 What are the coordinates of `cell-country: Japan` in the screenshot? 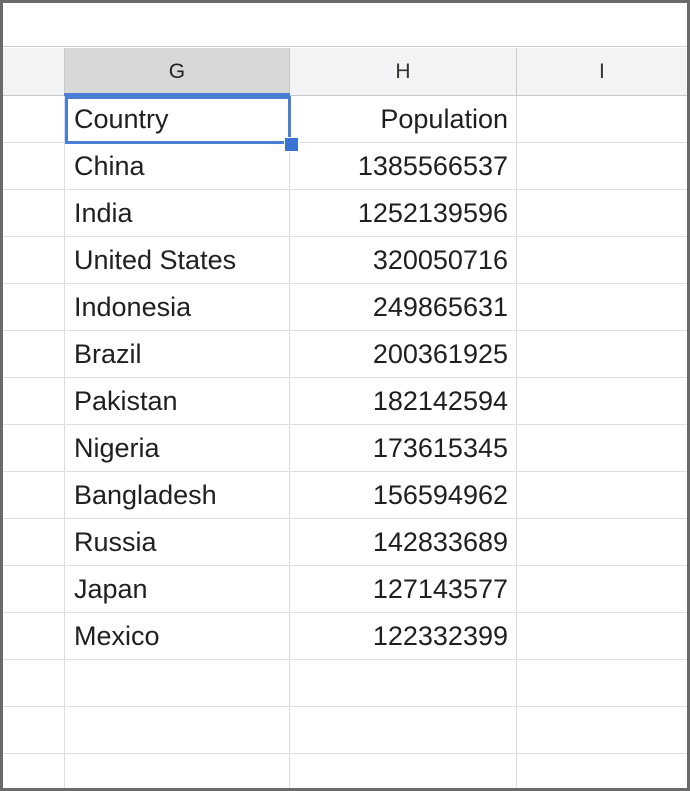 It's located at (177, 589).